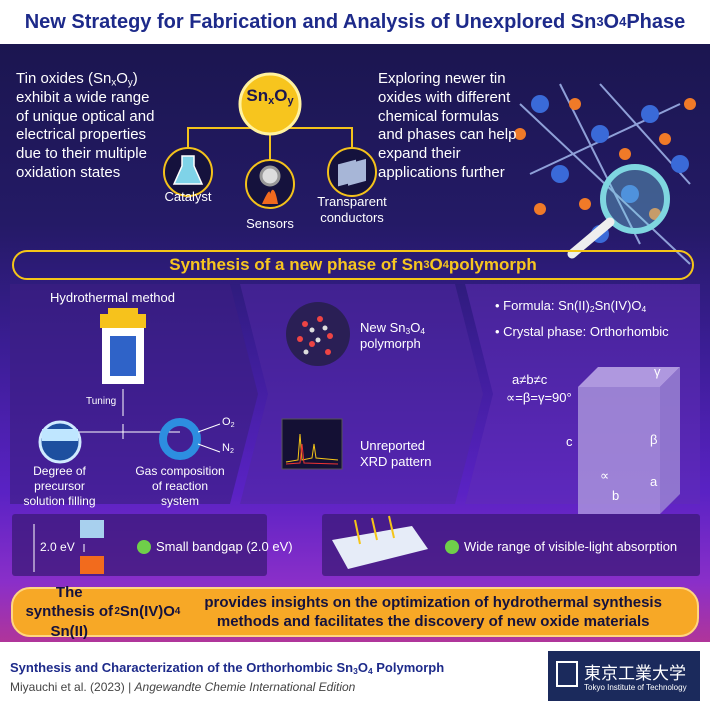 Image resolution: width=710 pixels, height=710 pixels. I want to click on text-part: Synthesis of a new phase of Sn, so click(296, 264).